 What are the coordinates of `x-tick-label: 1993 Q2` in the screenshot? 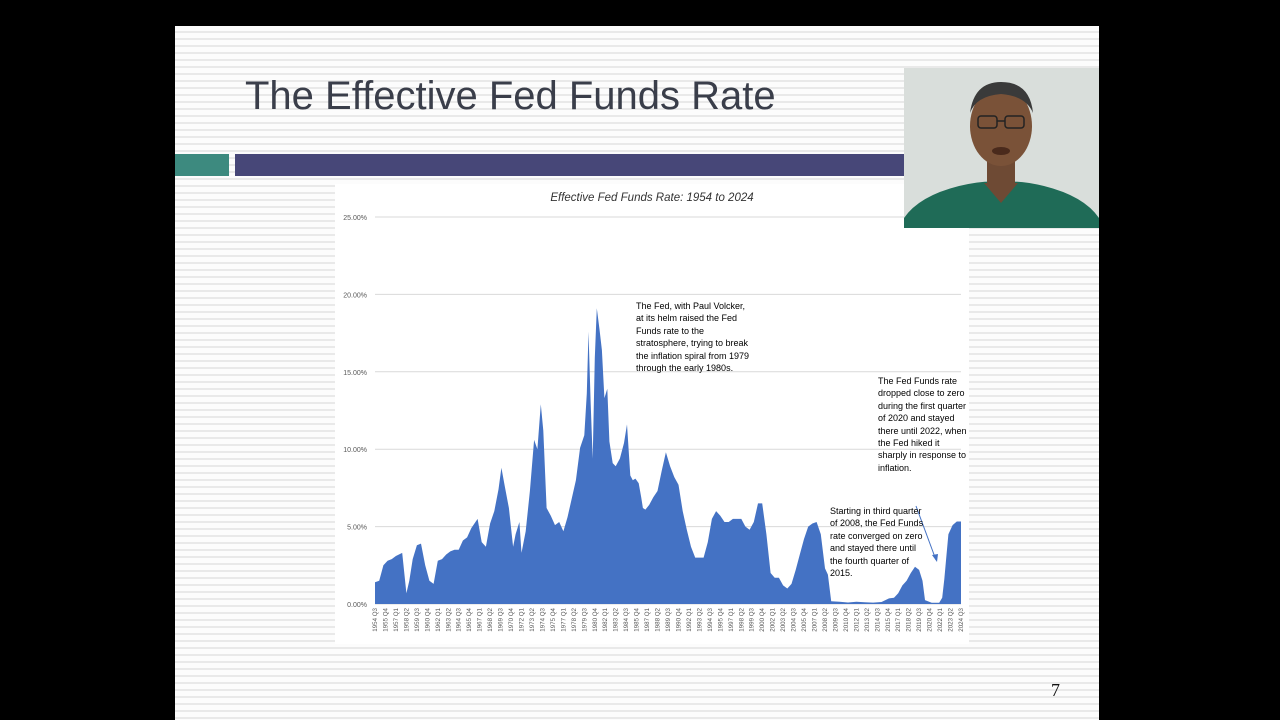 It's located at (699, 619).